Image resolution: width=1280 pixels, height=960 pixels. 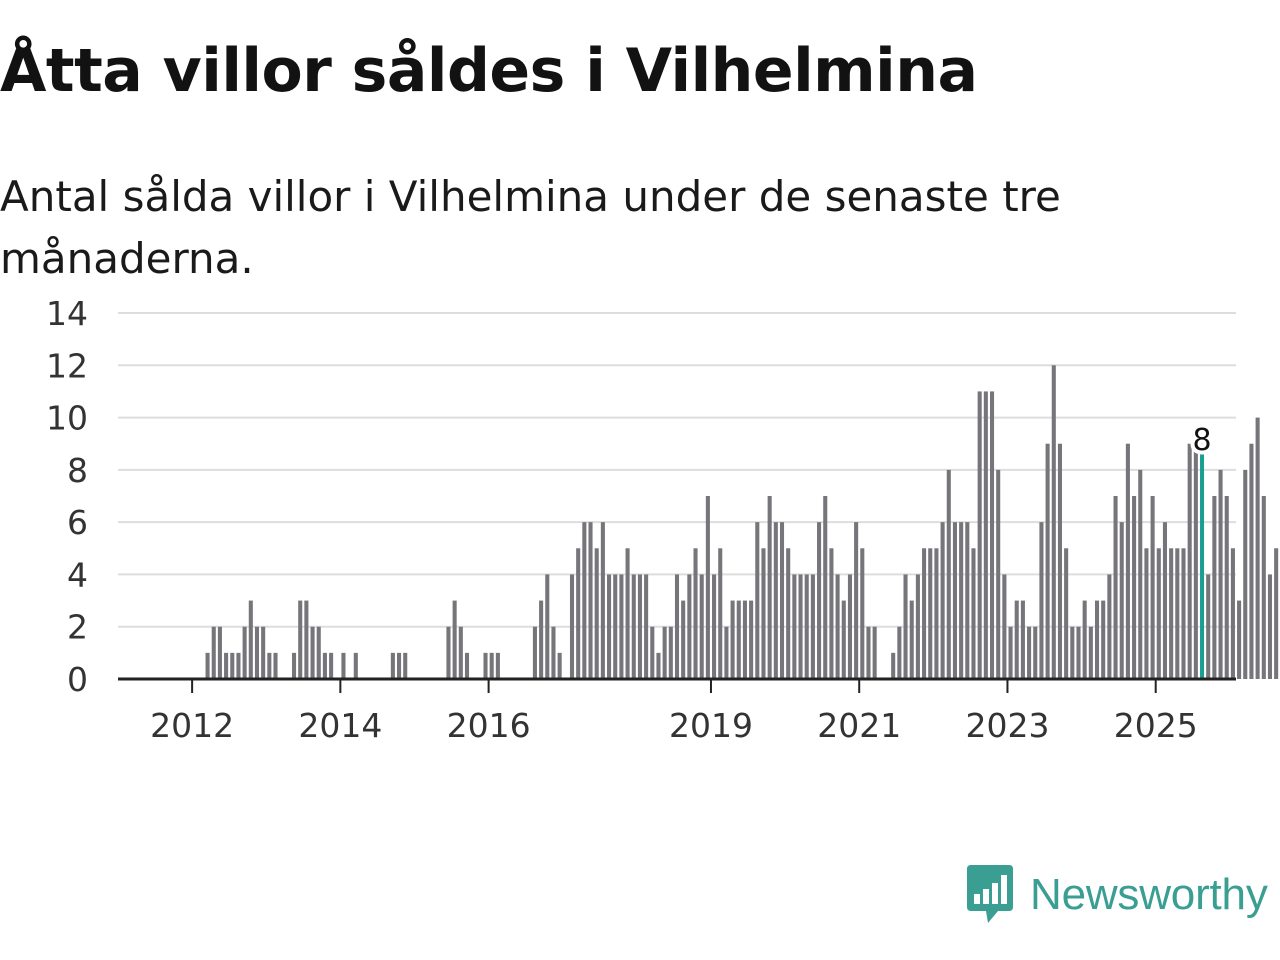 I want to click on brand-name: Newsworthy, so click(x=1149, y=894).